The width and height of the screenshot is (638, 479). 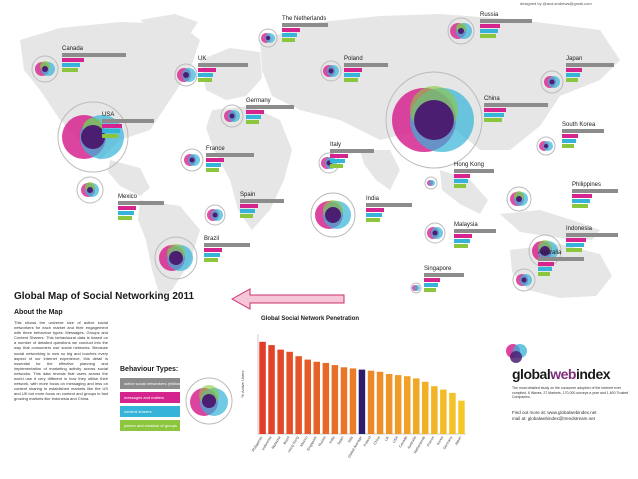 I want to click on country-name: Indonesia, so click(x=579, y=229).